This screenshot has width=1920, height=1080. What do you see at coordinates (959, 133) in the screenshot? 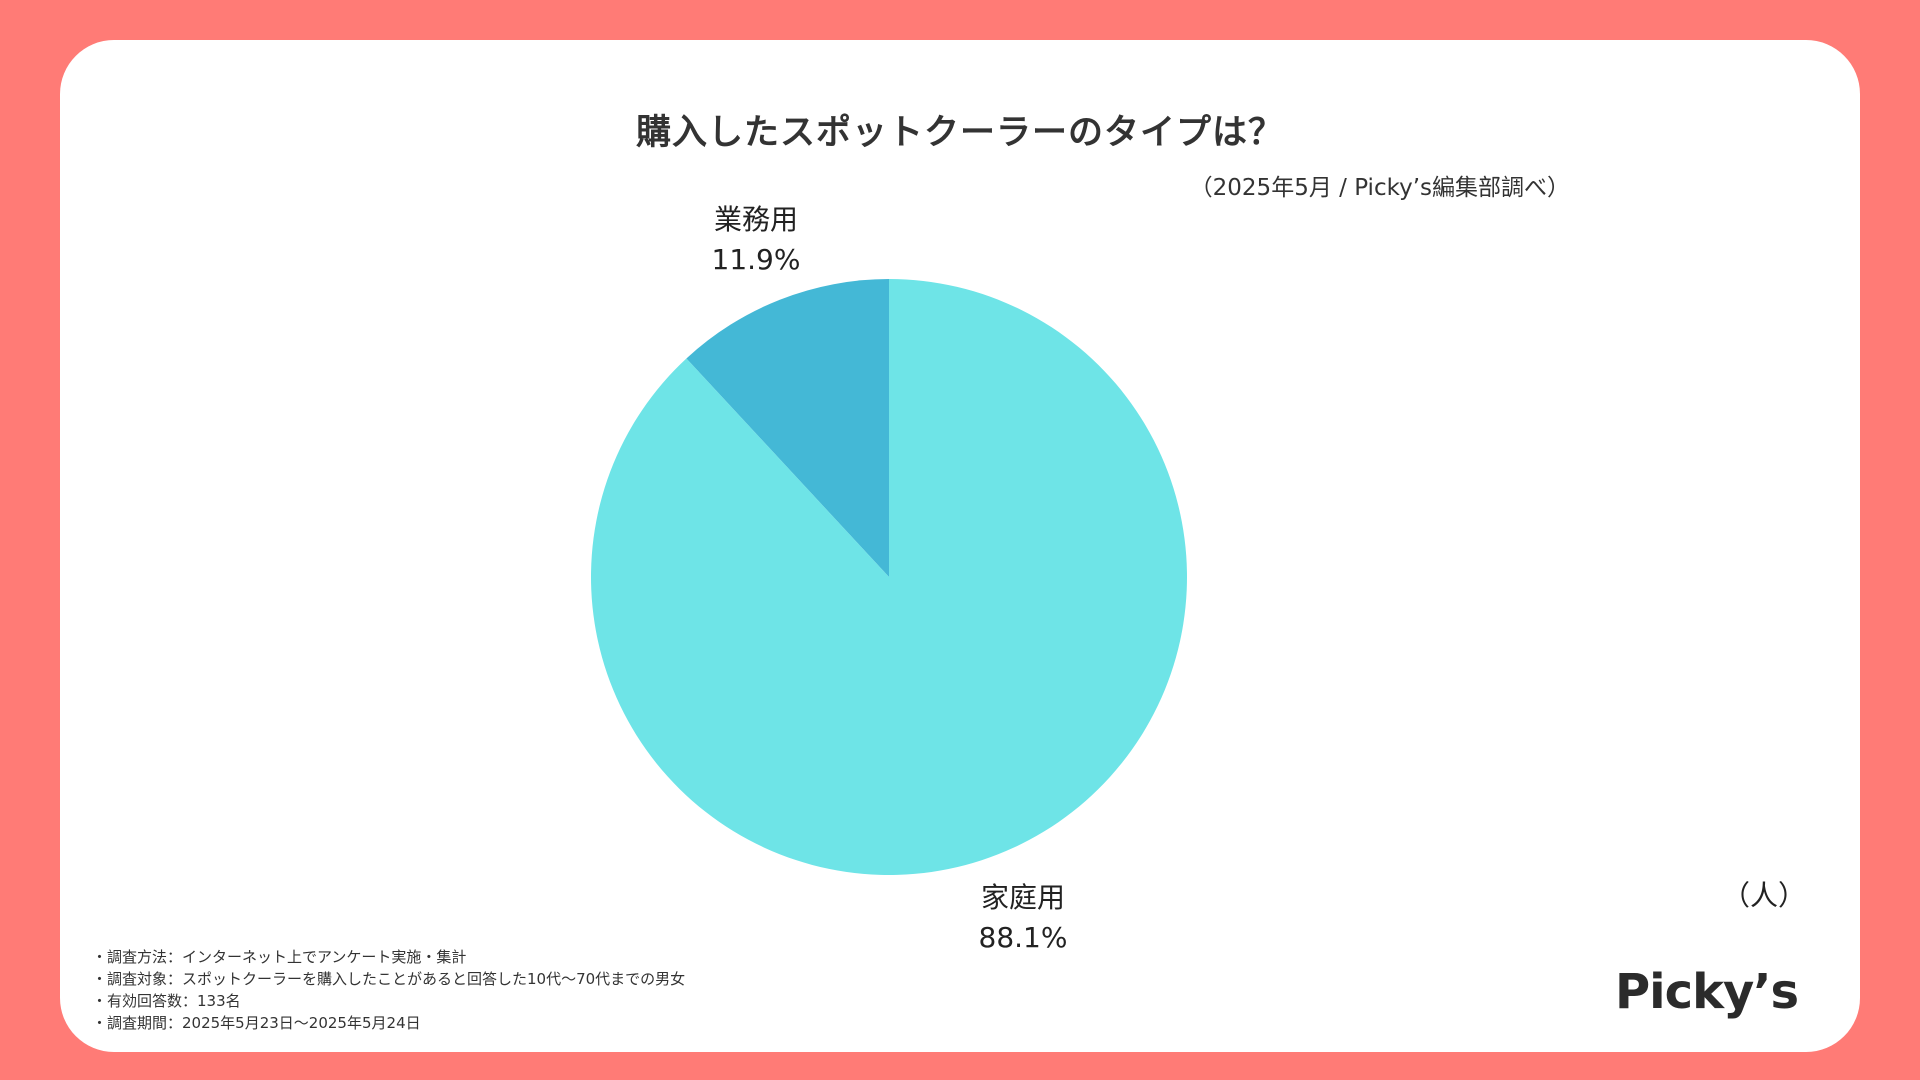
I see `chart-title: 購入したスポットクーラーのタイプは？` at bounding box center [959, 133].